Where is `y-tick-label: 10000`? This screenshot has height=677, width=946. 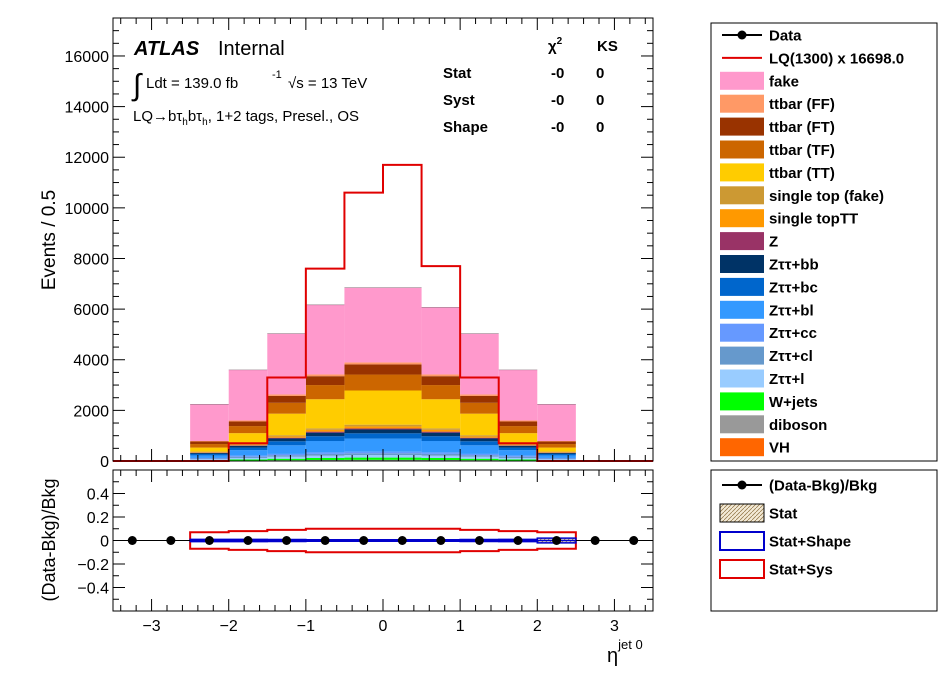 y-tick-label: 10000 is located at coordinates (87, 209).